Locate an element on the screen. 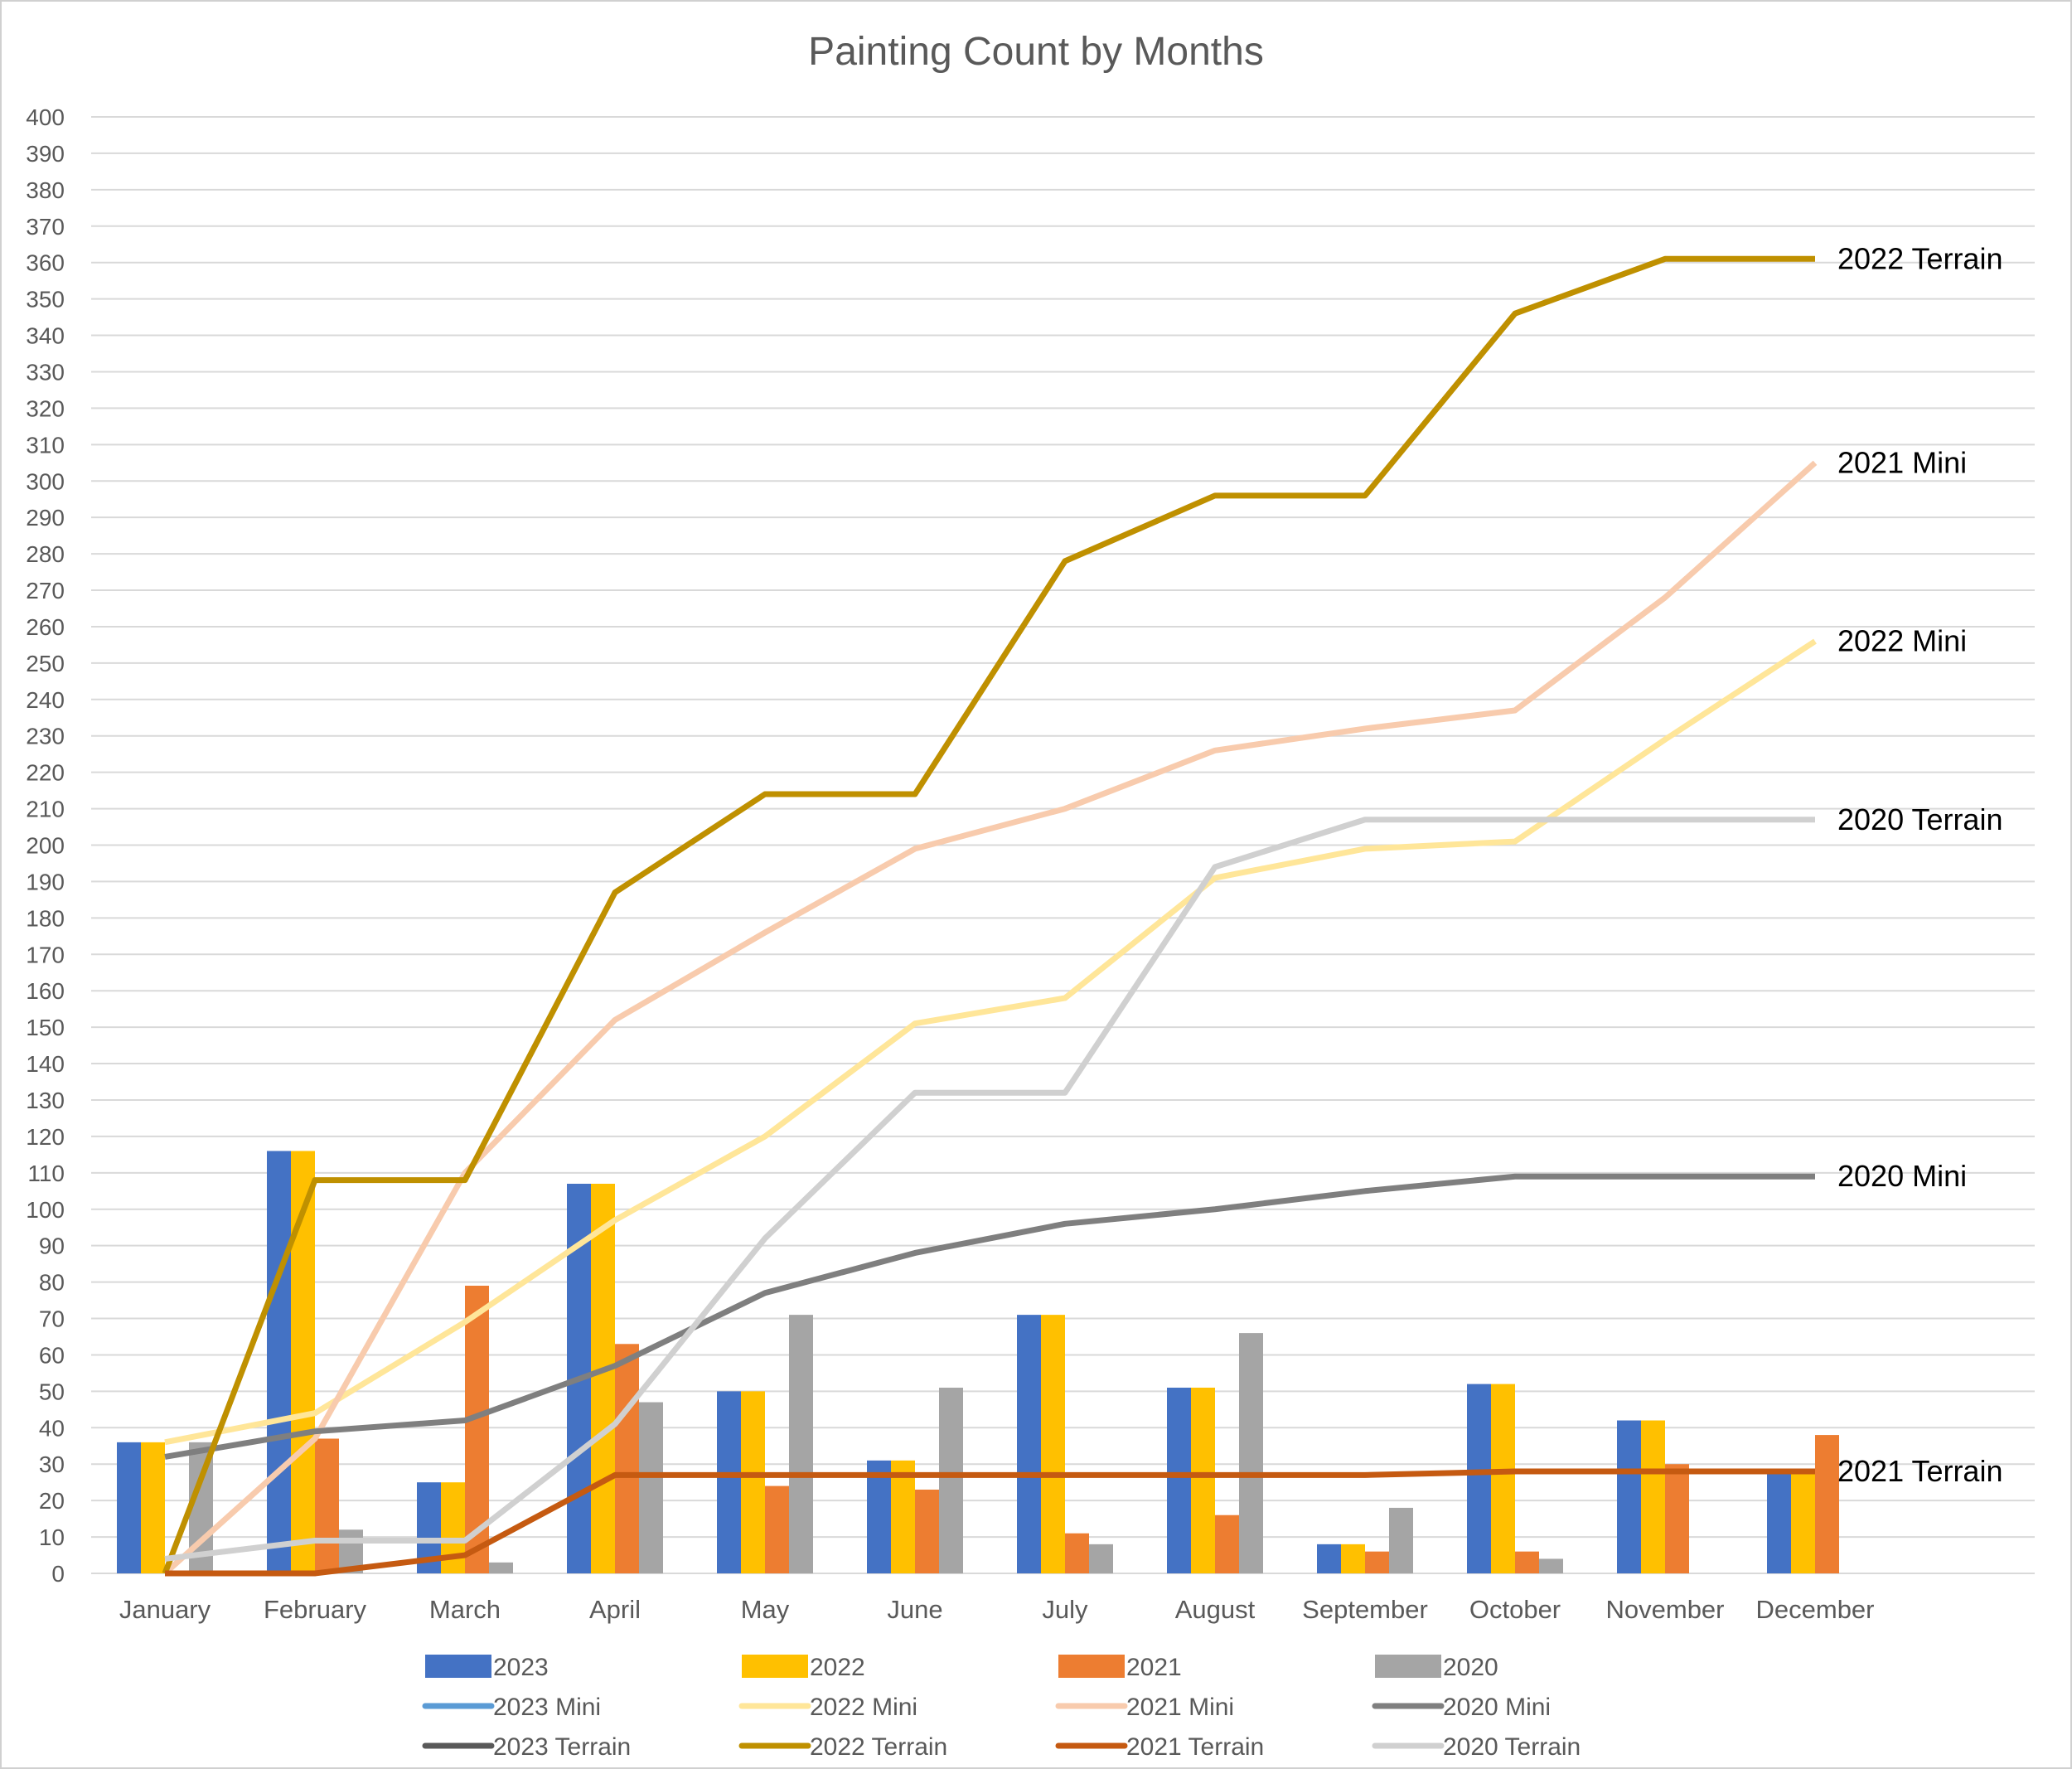 The image size is (2072, 1769). bar-2021-february is located at coordinates (327, 1505).